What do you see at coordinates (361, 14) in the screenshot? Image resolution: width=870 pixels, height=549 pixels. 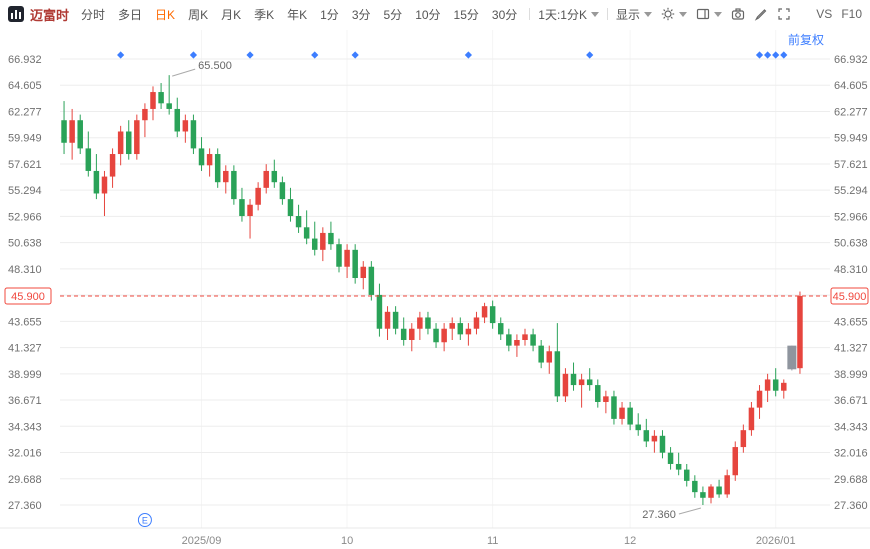 I see `period-tab-3分: 3分` at bounding box center [361, 14].